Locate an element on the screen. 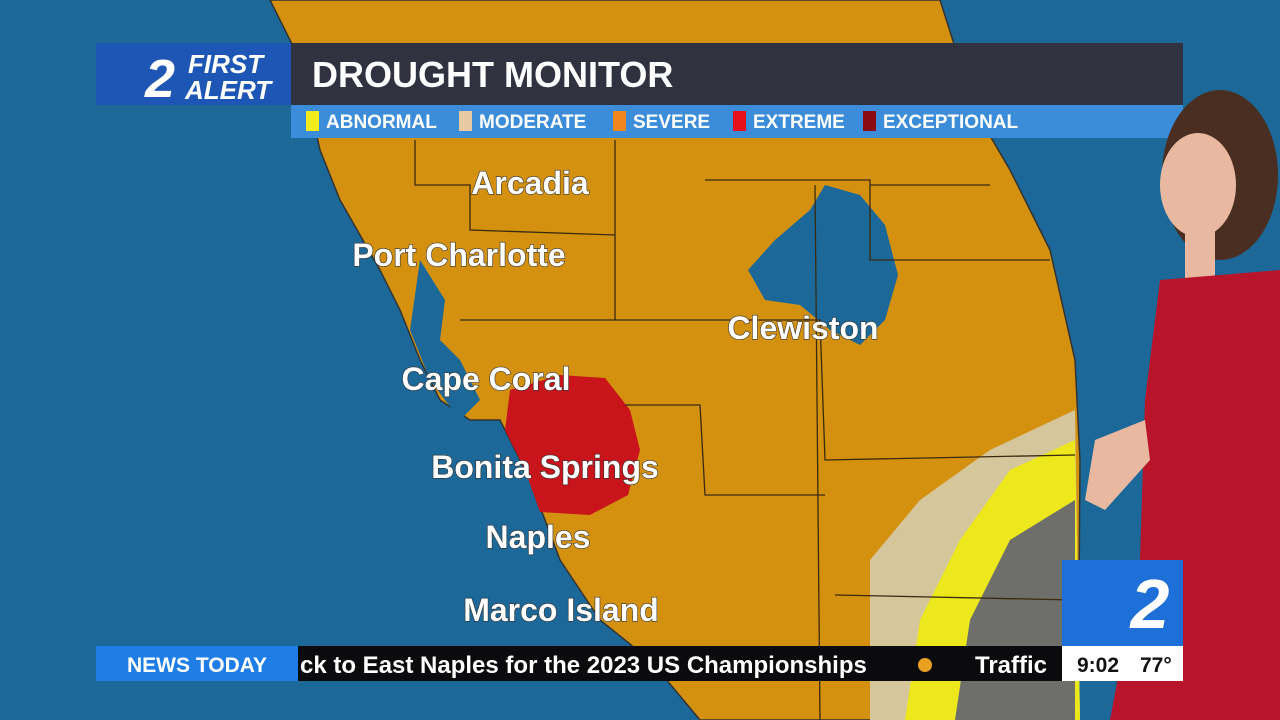  city-label: Arcadia is located at coordinates (530, 183).